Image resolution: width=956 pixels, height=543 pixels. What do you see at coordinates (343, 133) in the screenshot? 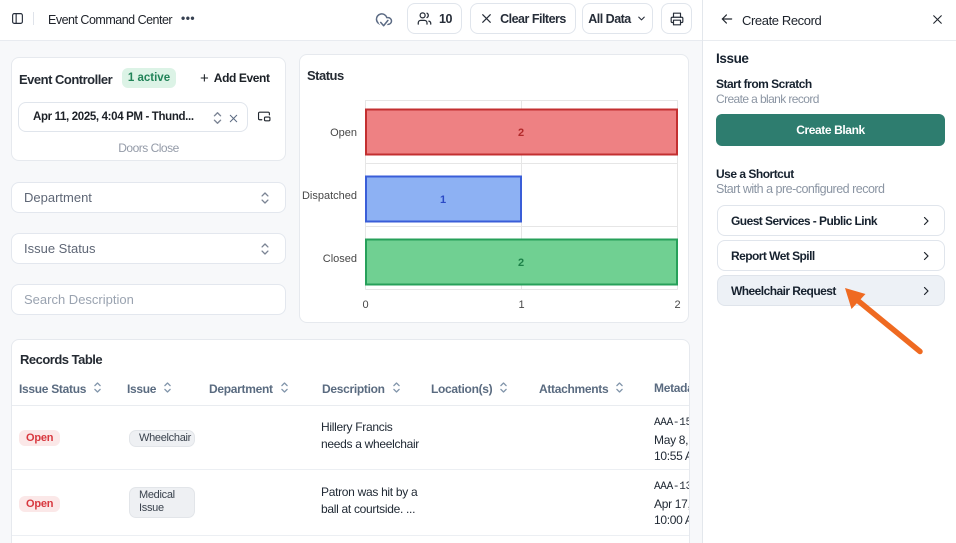
I see `svg-text: Open` at bounding box center [343, 133].